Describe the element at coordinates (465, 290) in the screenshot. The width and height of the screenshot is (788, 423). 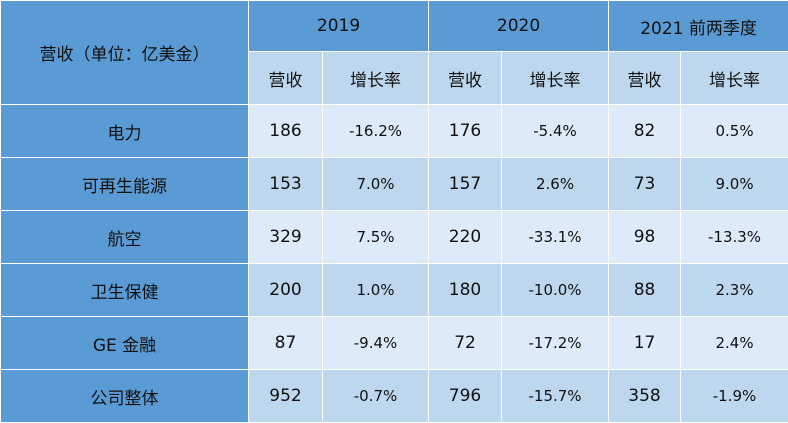
I see `revenue-cell: 180` at that location.